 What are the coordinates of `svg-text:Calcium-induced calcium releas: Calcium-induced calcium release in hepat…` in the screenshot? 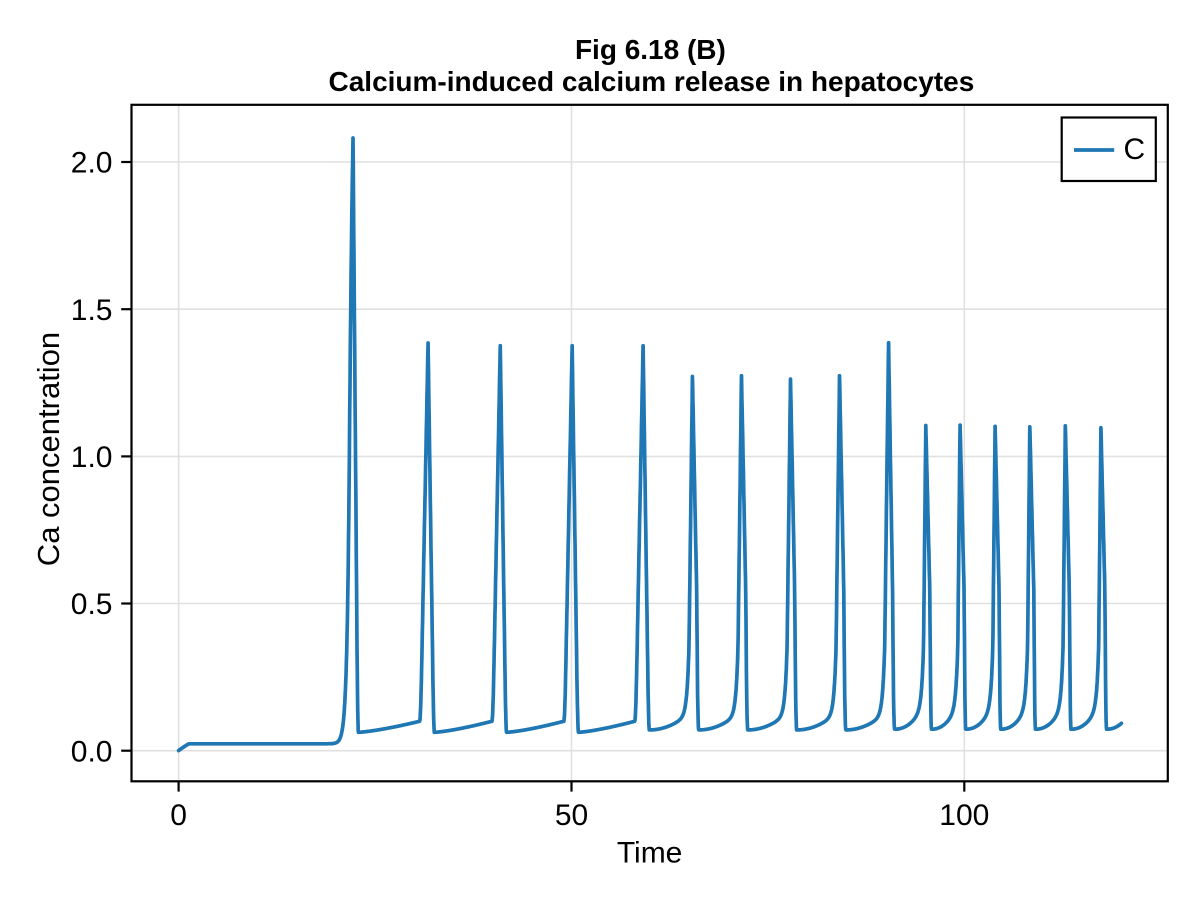 It's located at (652, 81).